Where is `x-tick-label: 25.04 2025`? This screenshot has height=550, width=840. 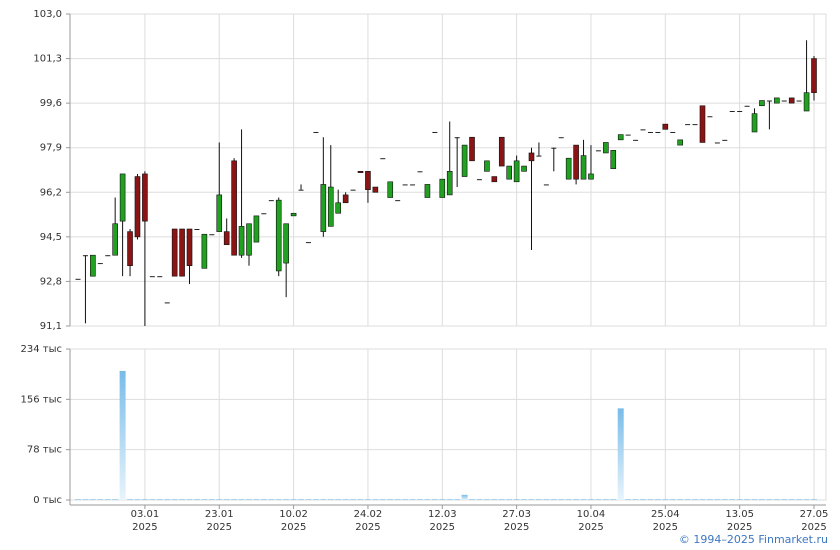 x-tick-label: 25.04 2025 is located at coordinates (665, 521).